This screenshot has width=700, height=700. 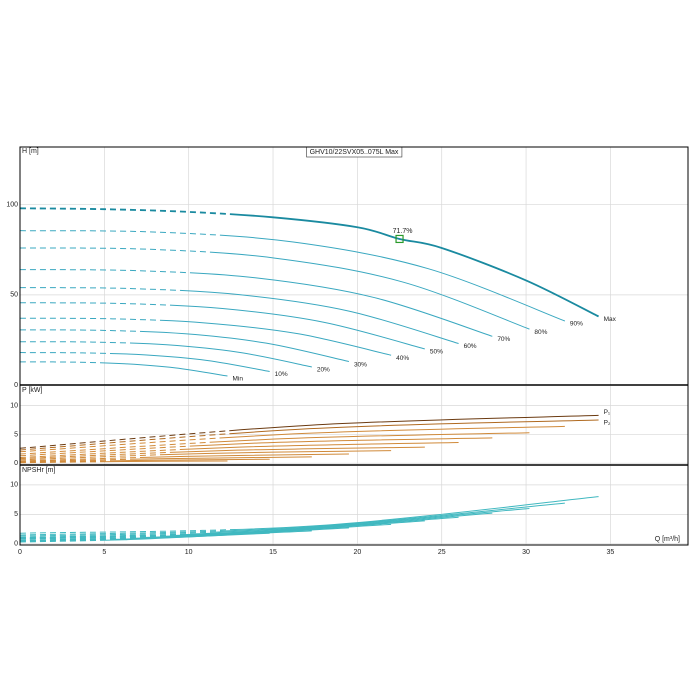 What do you see at coordinates (611, 552) in the screenshot?
I see `x-tick-label: 35` at bounding box center [611, 552].